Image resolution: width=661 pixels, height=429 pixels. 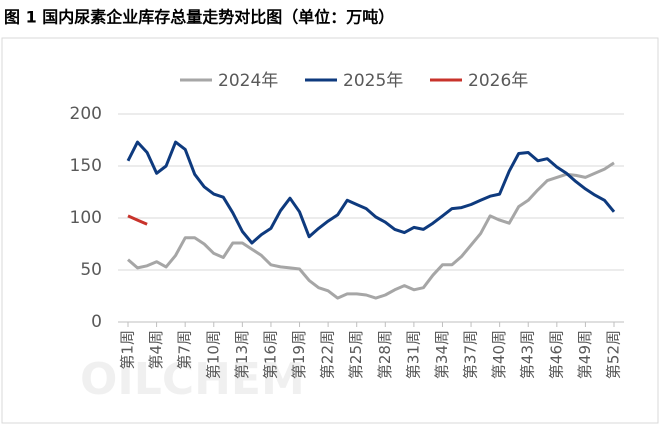 I want to click on x-tick-label: 第13周, so click(x=242, y=354).